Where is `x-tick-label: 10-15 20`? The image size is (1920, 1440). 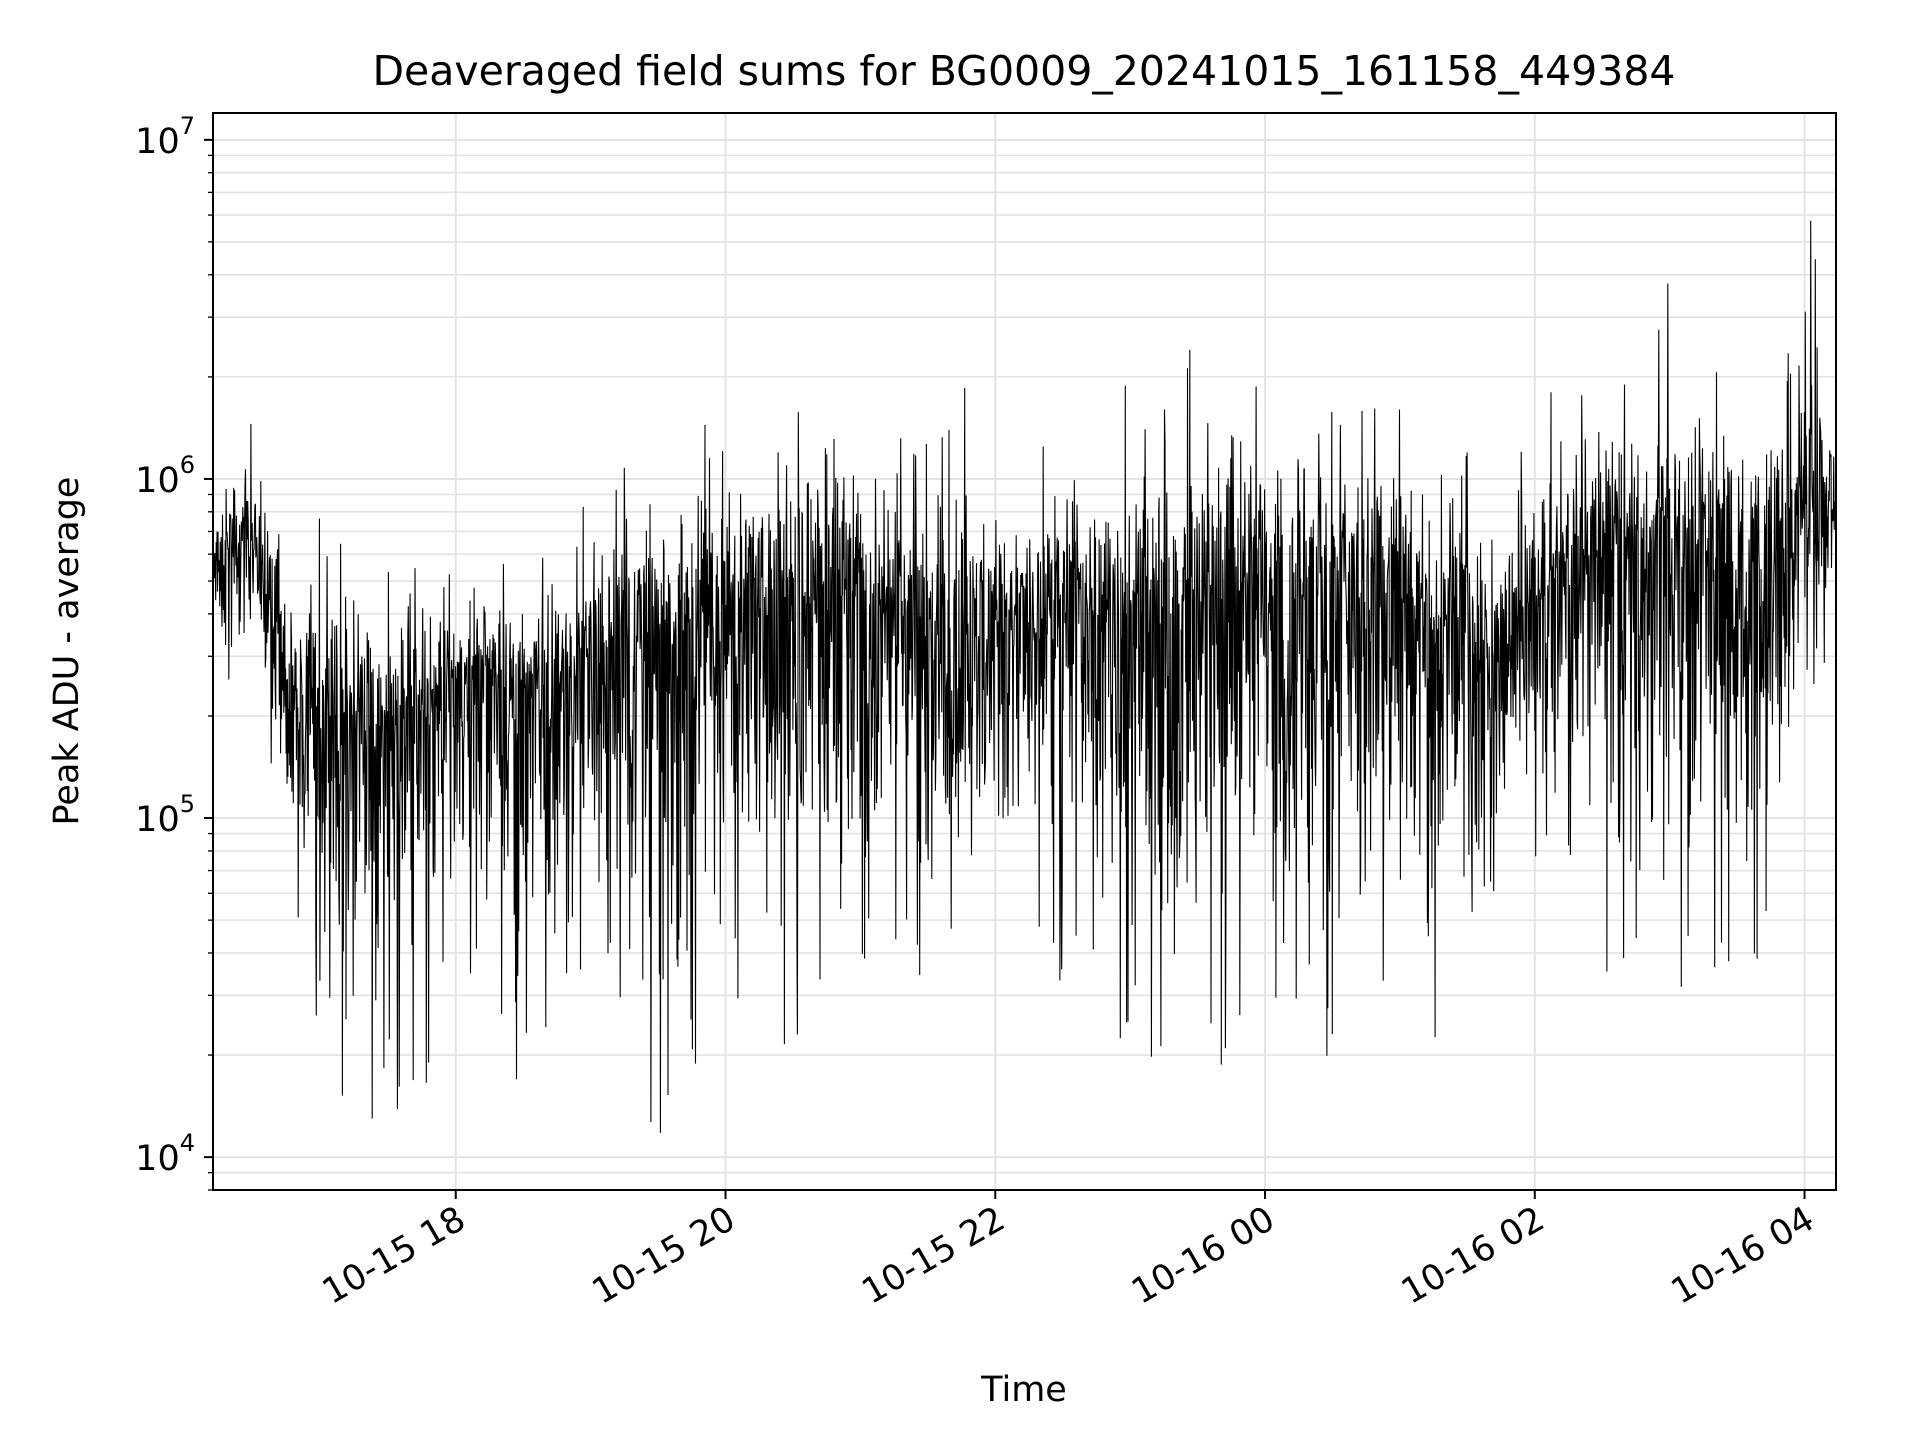
x-tick-label: 10-15 20 is located at coordinates (664, 1255).